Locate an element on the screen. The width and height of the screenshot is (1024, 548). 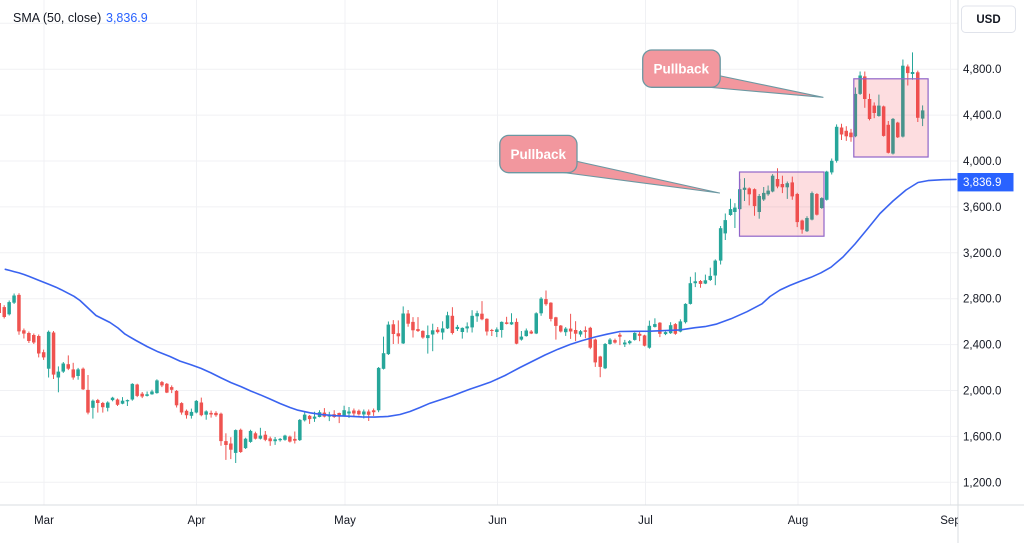
svg-text: 4,800.0 is located at coordinates (982, 70).